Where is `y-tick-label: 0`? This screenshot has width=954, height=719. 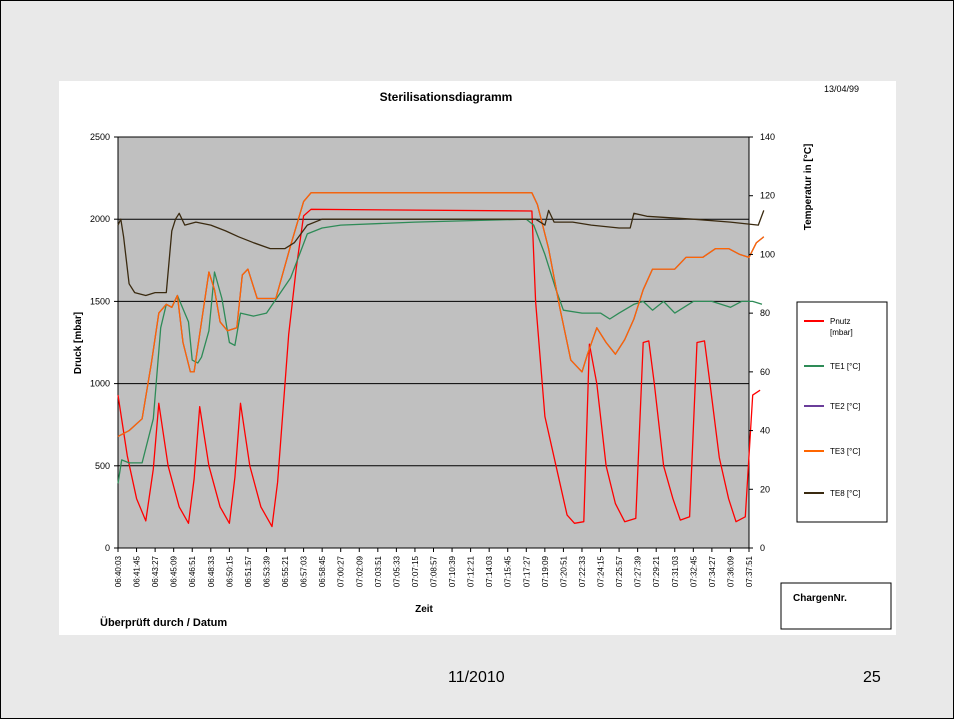 y-tick-label: 0 is located at coordinates (107, 548).